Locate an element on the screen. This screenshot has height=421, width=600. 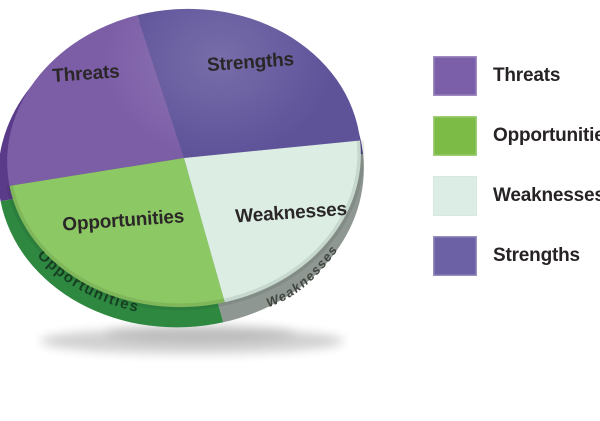
opportunities-legend-swatch is located at coordinates (455, 136).